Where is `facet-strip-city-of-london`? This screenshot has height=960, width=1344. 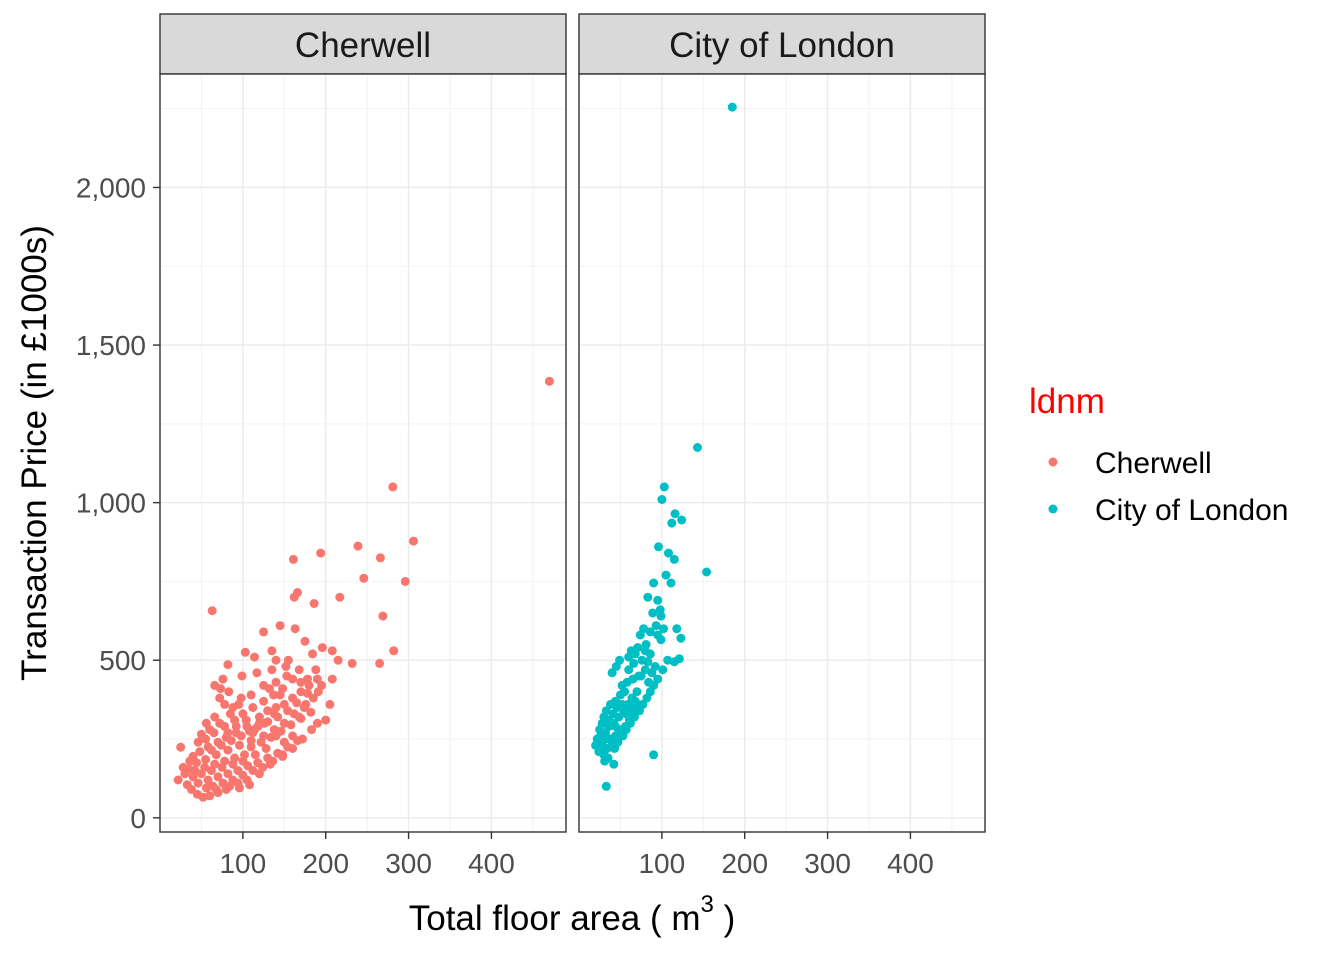 facet-strip-city-of-london is located at coordinates (782, 44).